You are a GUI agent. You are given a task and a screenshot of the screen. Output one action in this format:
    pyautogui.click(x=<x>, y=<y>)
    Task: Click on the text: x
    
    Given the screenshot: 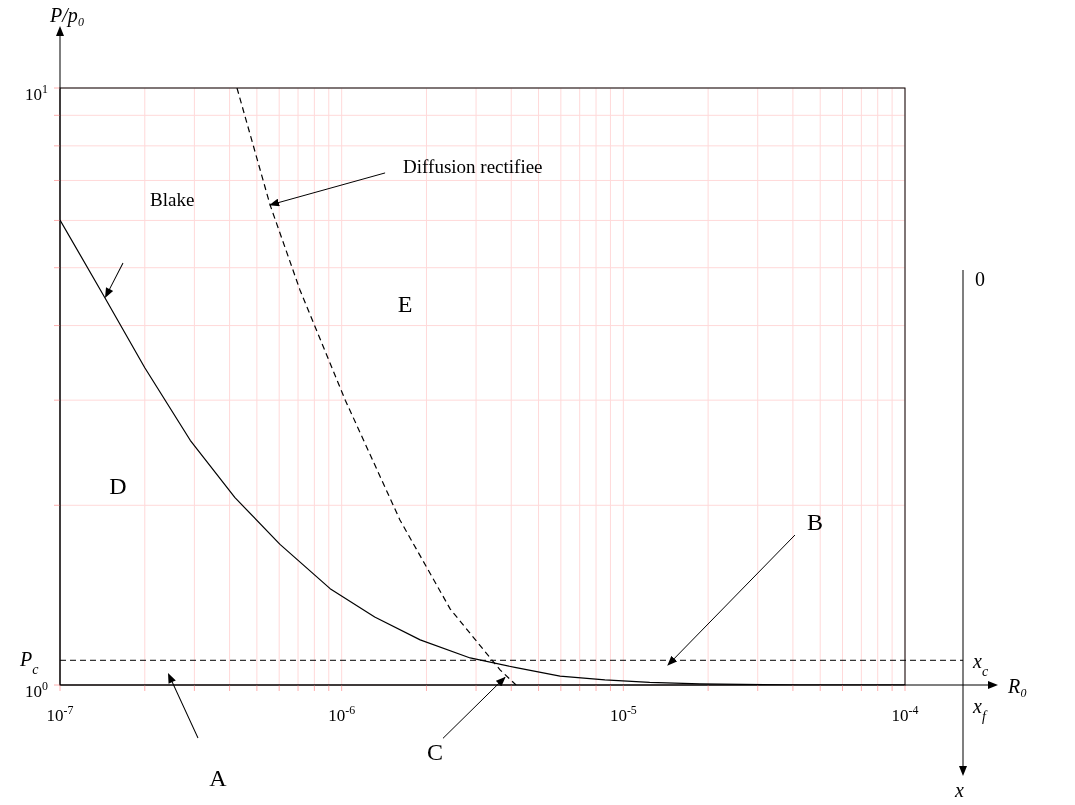 What is the action you would take?
    pyautogui.click(x=959, y=790)
    